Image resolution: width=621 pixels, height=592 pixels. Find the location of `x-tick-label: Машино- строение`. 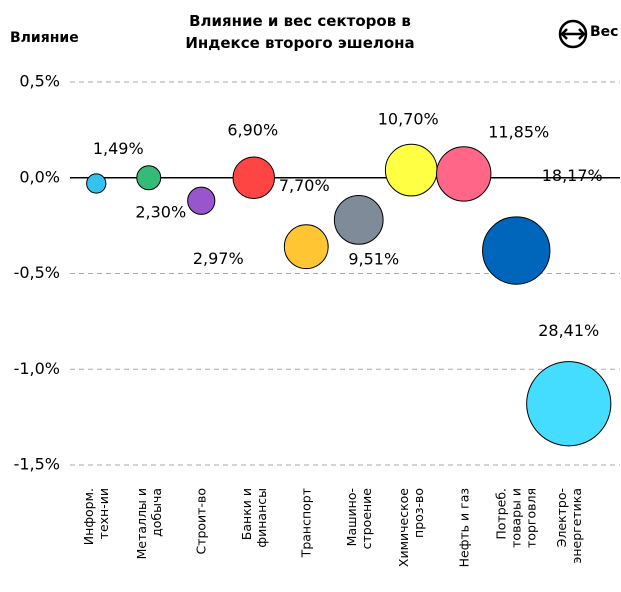

x-tick-label: Машино- строение is located at coordinates (358, 519).